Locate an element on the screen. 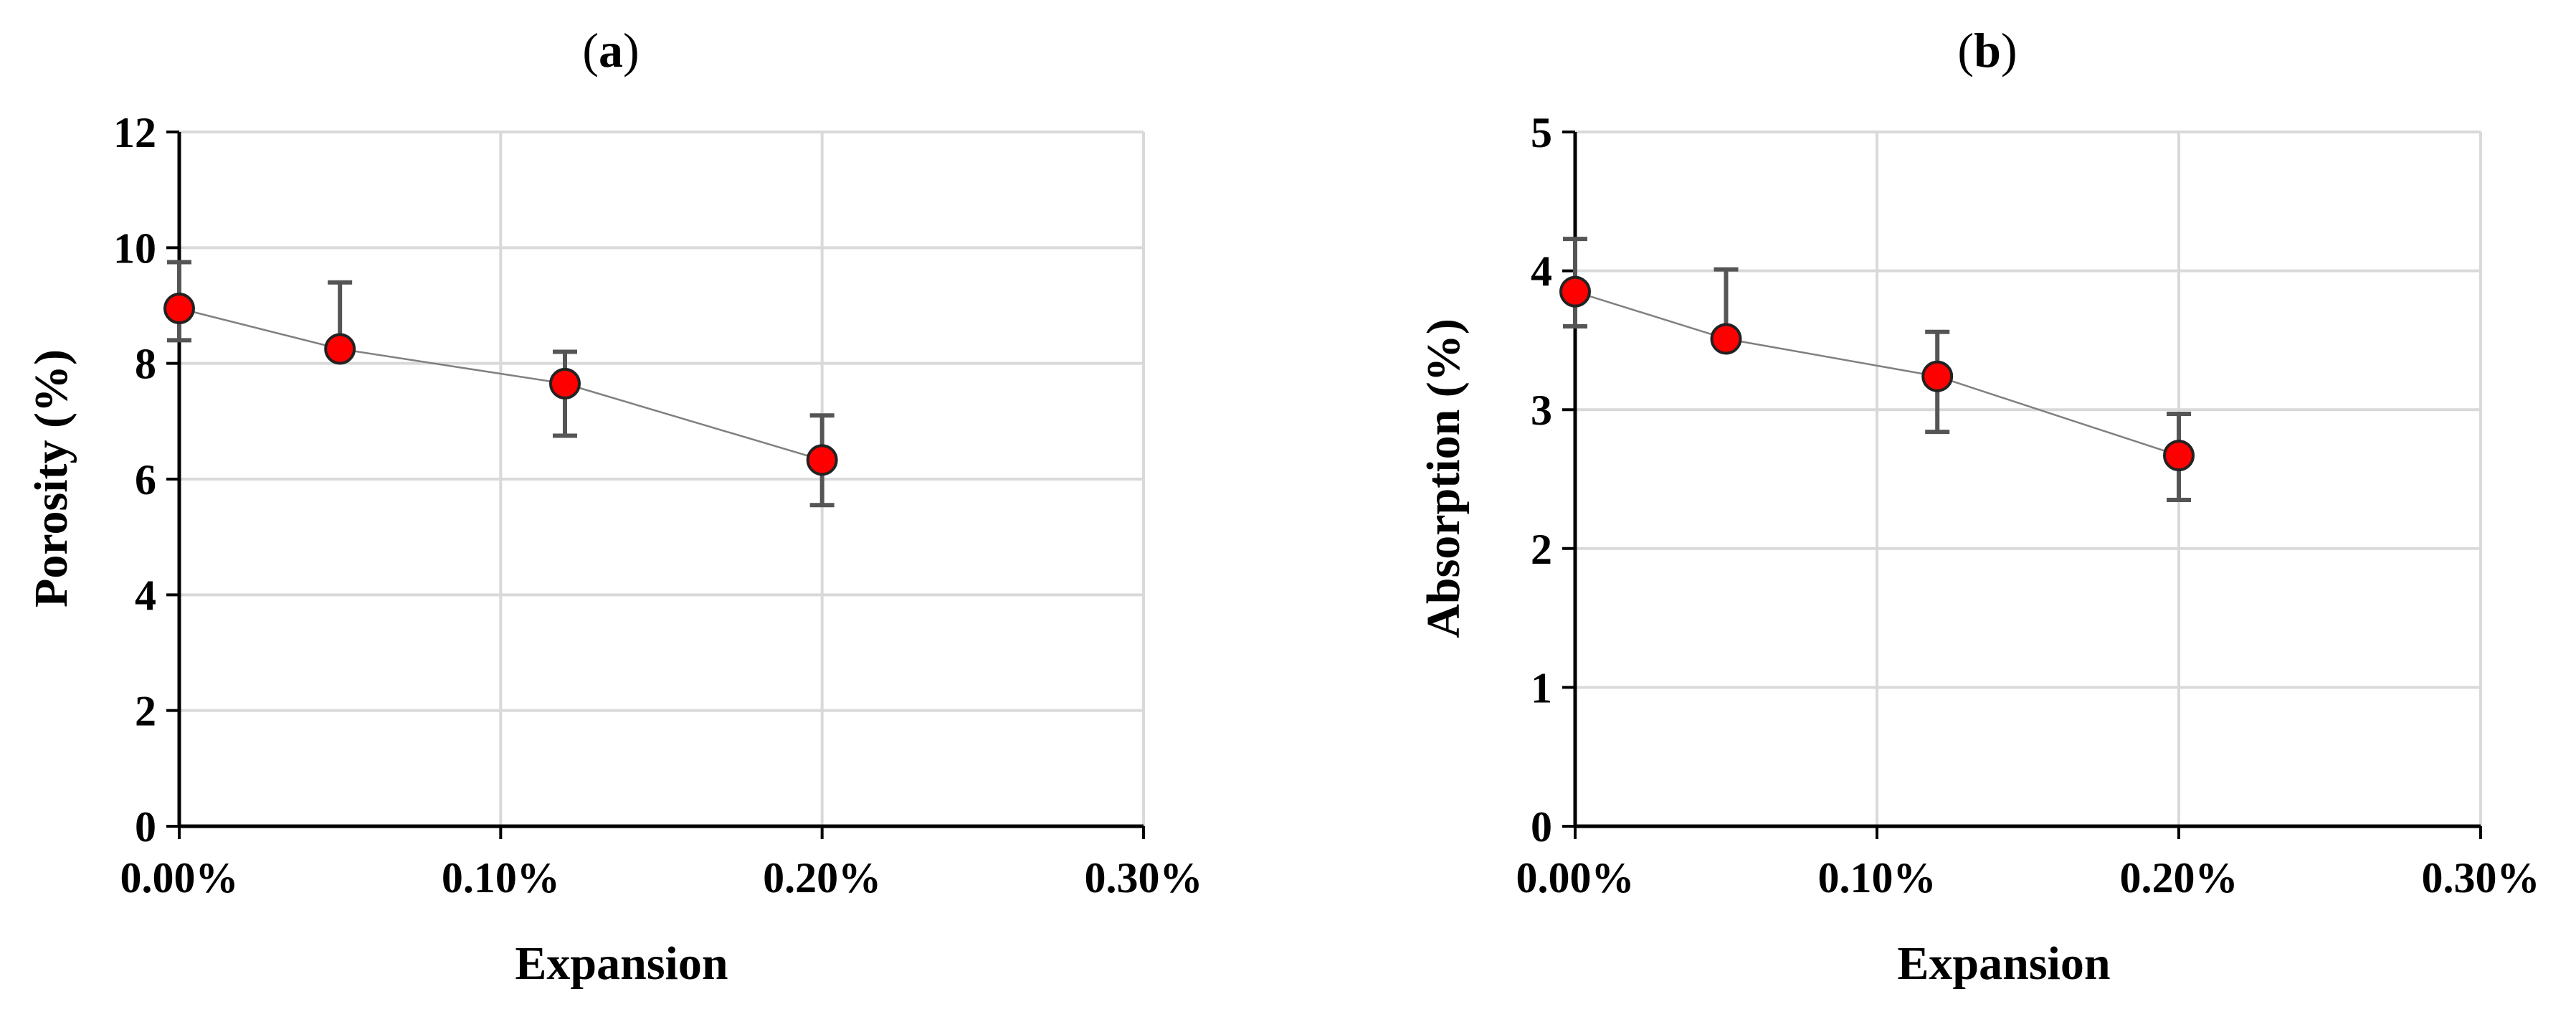  panel-a-title: (a) is located at coordinates (610, 50).